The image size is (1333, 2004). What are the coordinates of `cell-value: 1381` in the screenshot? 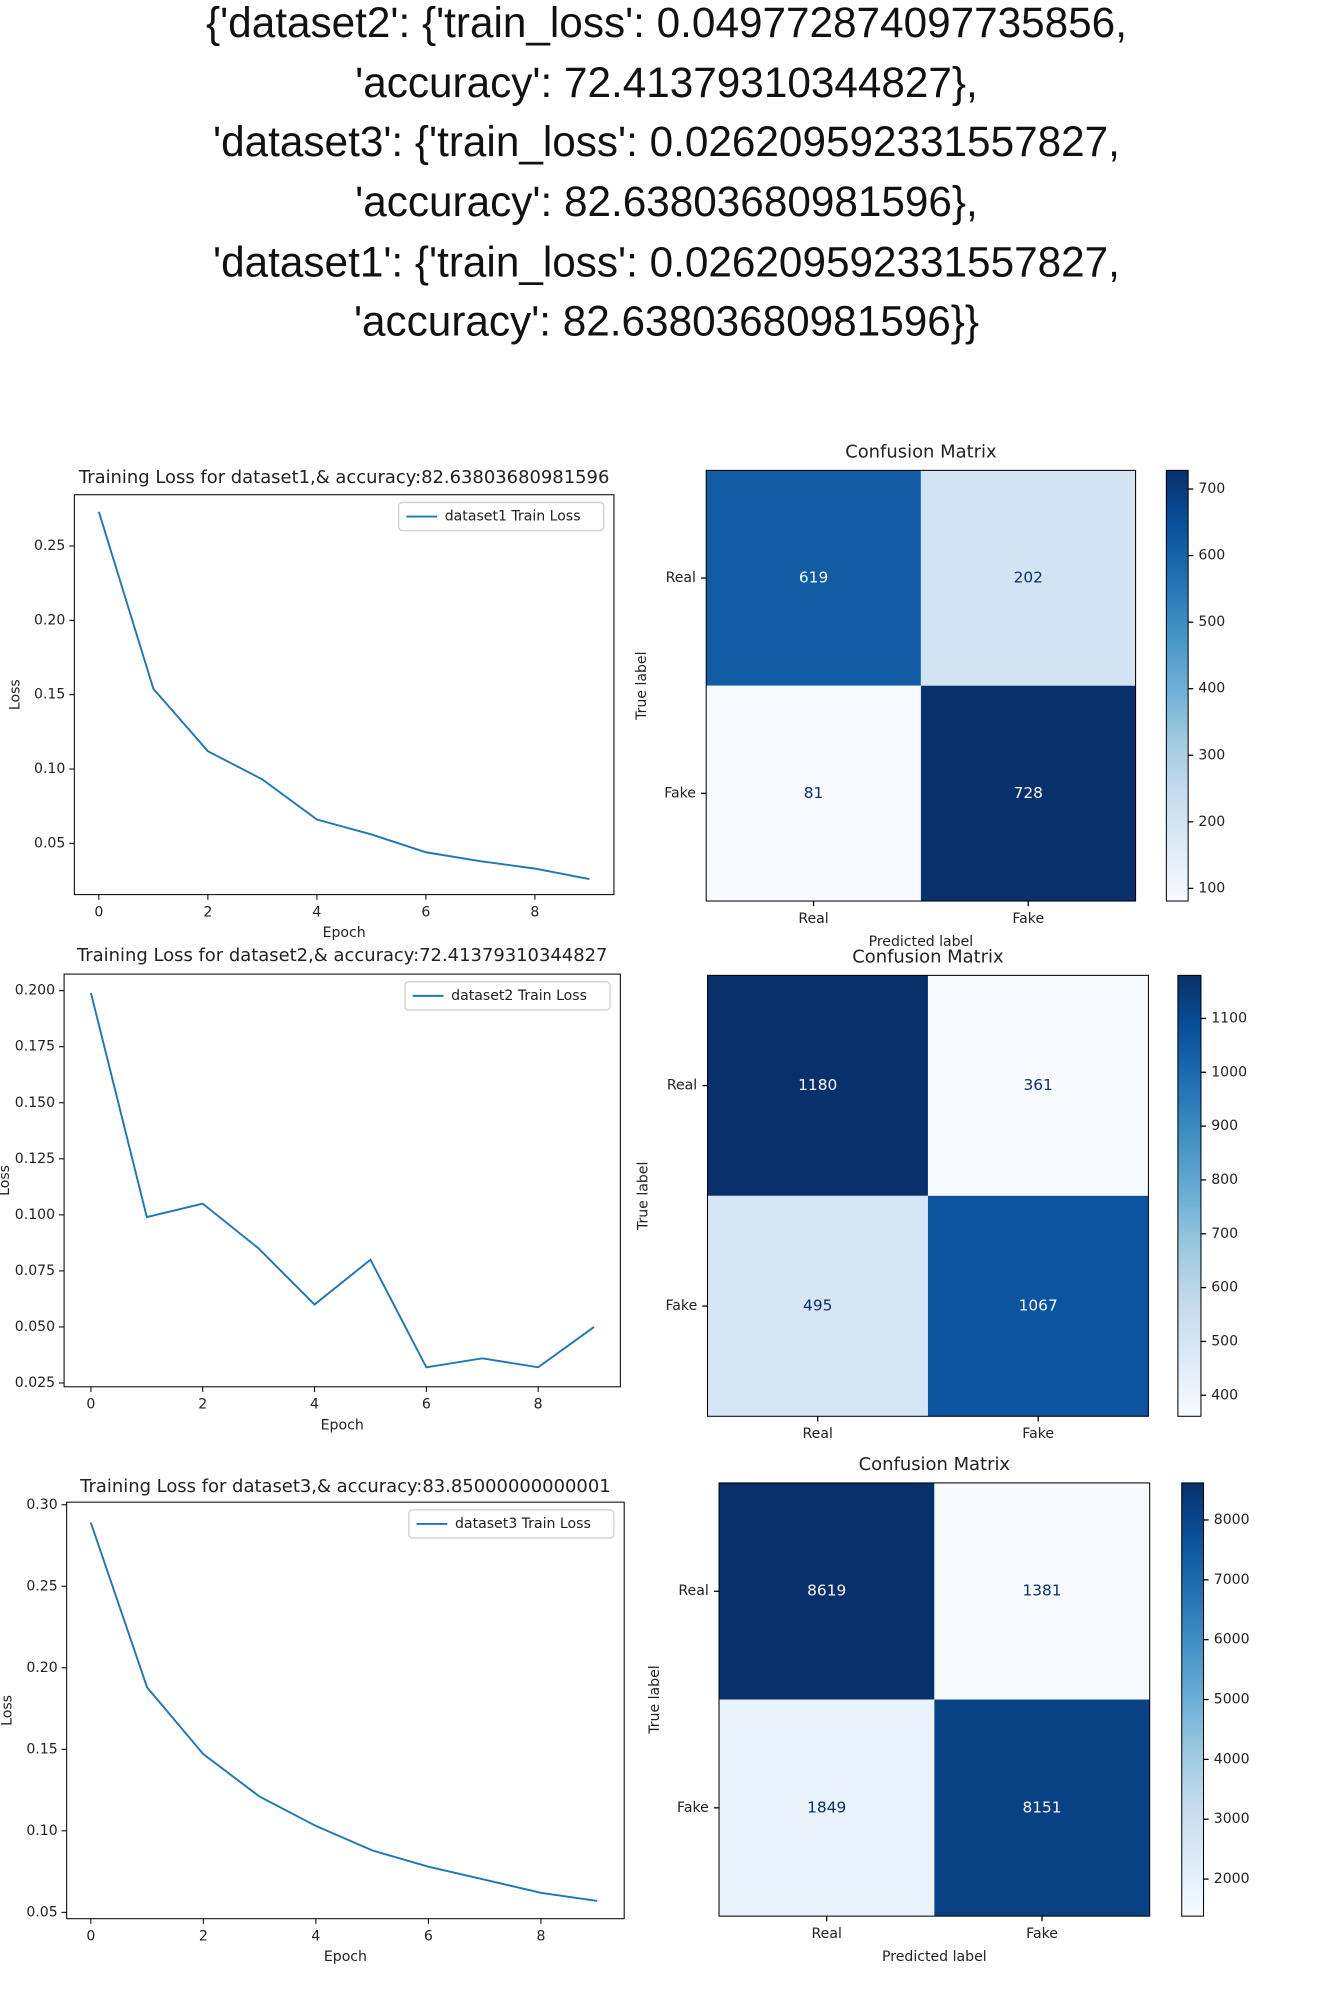 It's located at (1041, 1591).